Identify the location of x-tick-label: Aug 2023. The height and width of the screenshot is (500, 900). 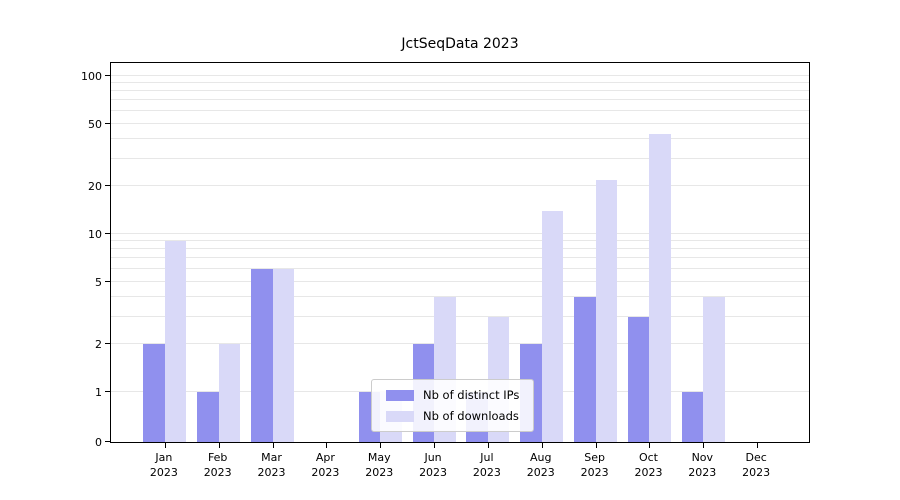
(540, 465).